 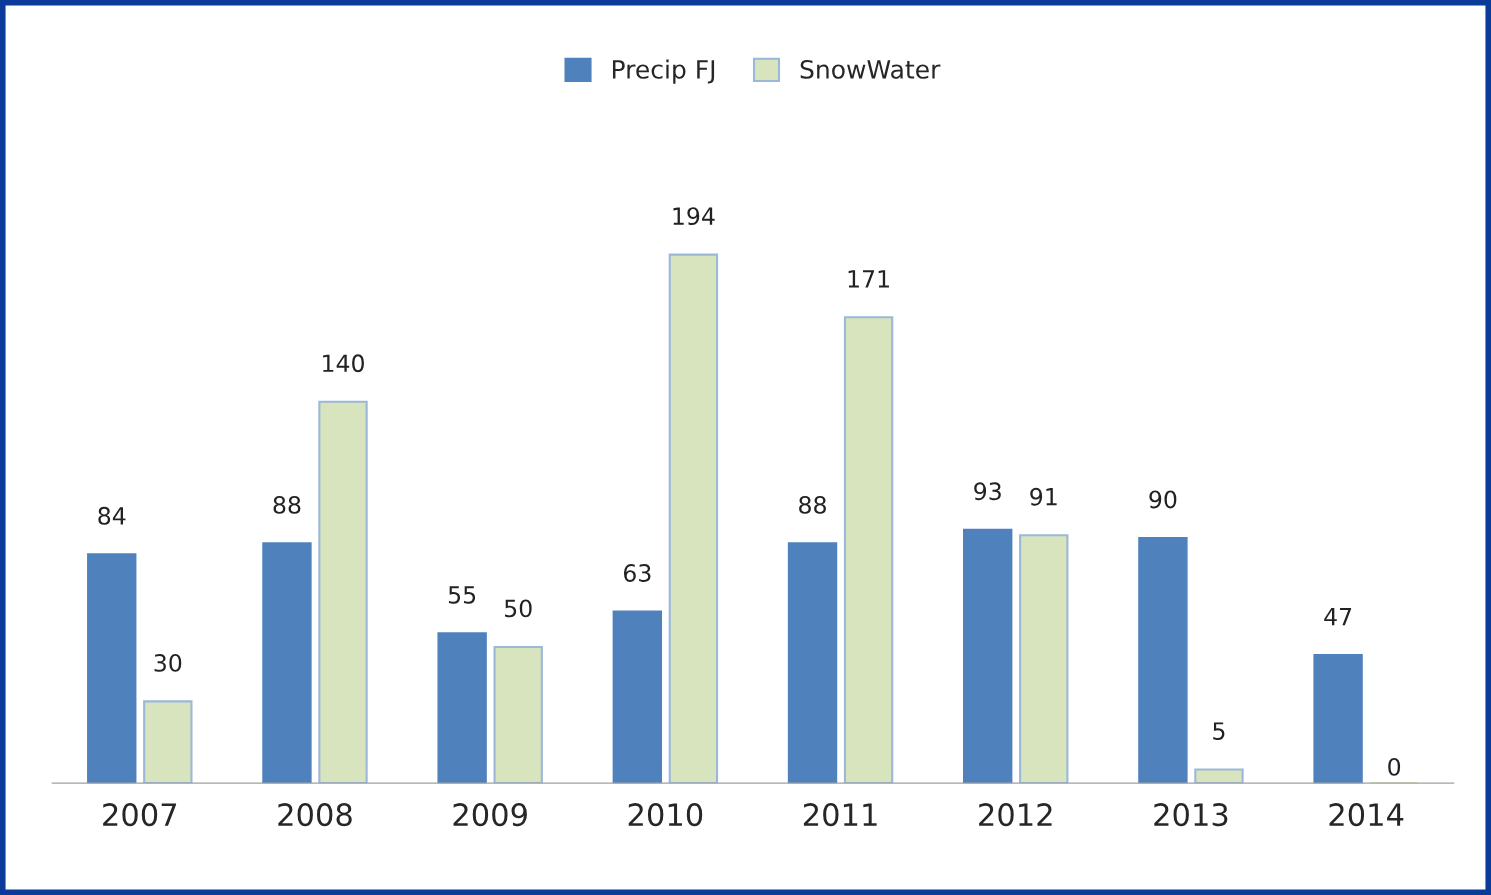 What do you see at coordinates (840, 815) in the screenshot?
I see `x-tick-label: 2011` at bounding box center [840, 815].